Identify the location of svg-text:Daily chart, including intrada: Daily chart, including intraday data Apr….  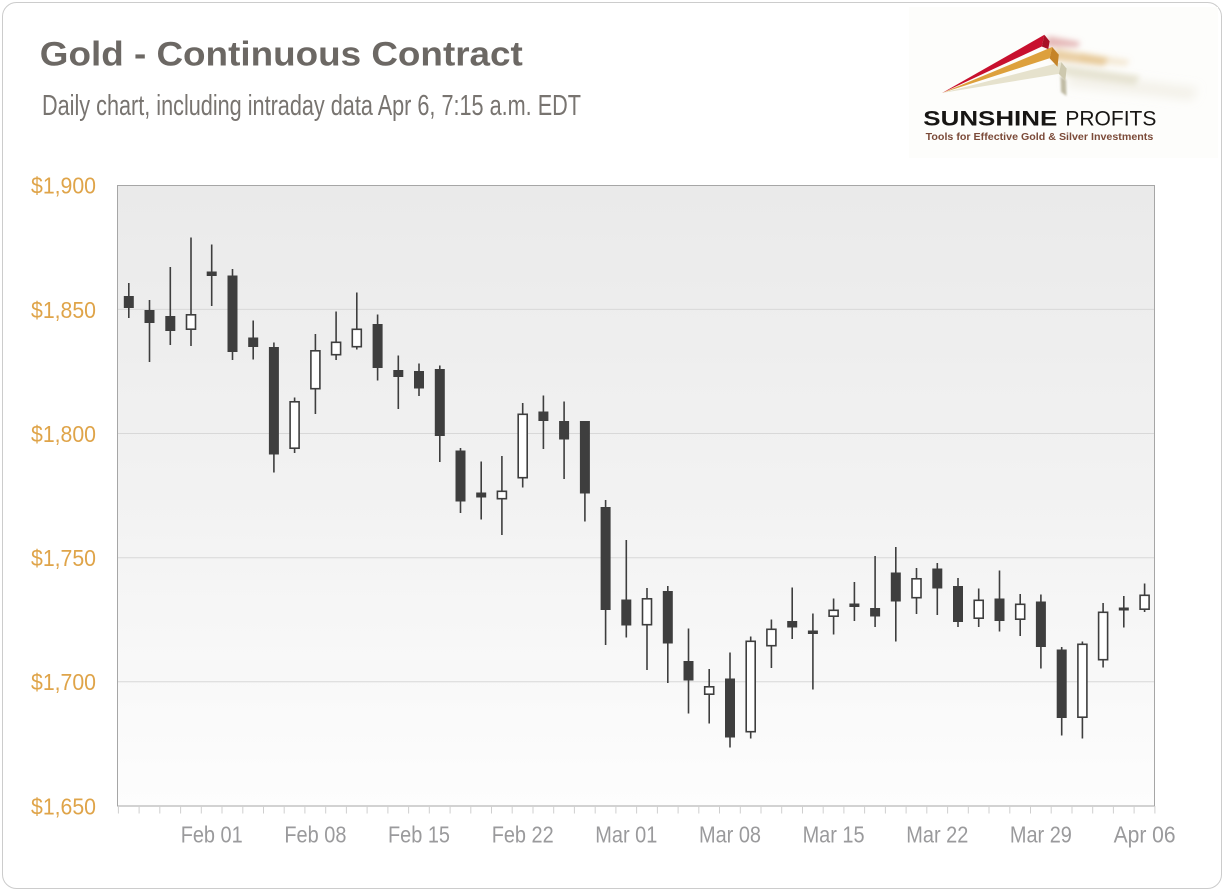
(311, 106).